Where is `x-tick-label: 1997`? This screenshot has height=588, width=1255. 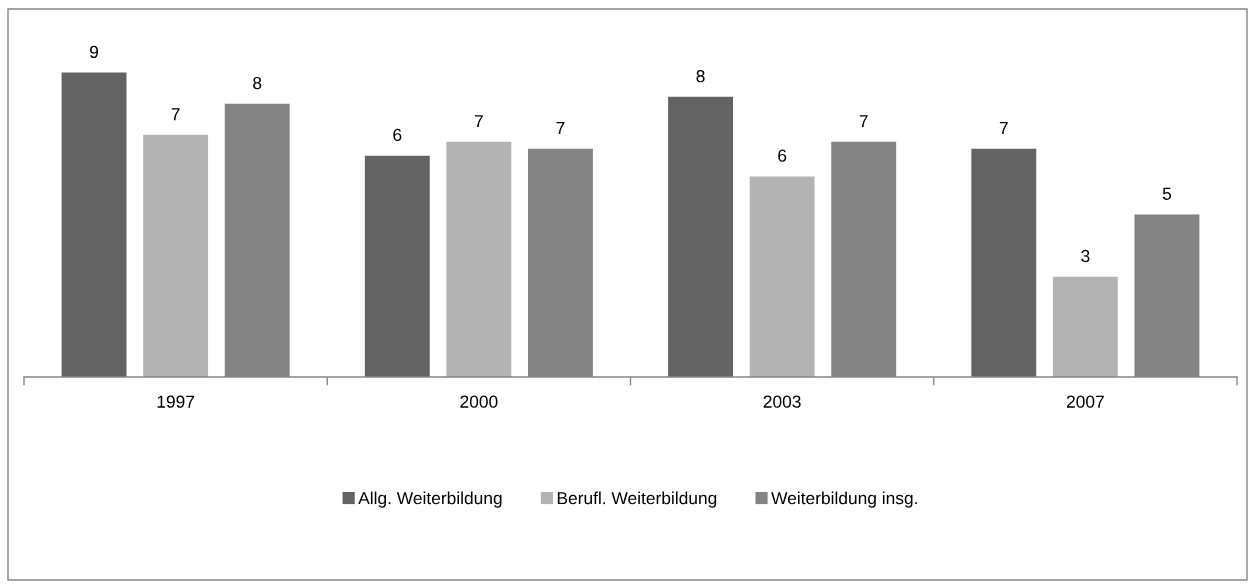 x-tick-label: 1997 is located at coordinates (176, 401).